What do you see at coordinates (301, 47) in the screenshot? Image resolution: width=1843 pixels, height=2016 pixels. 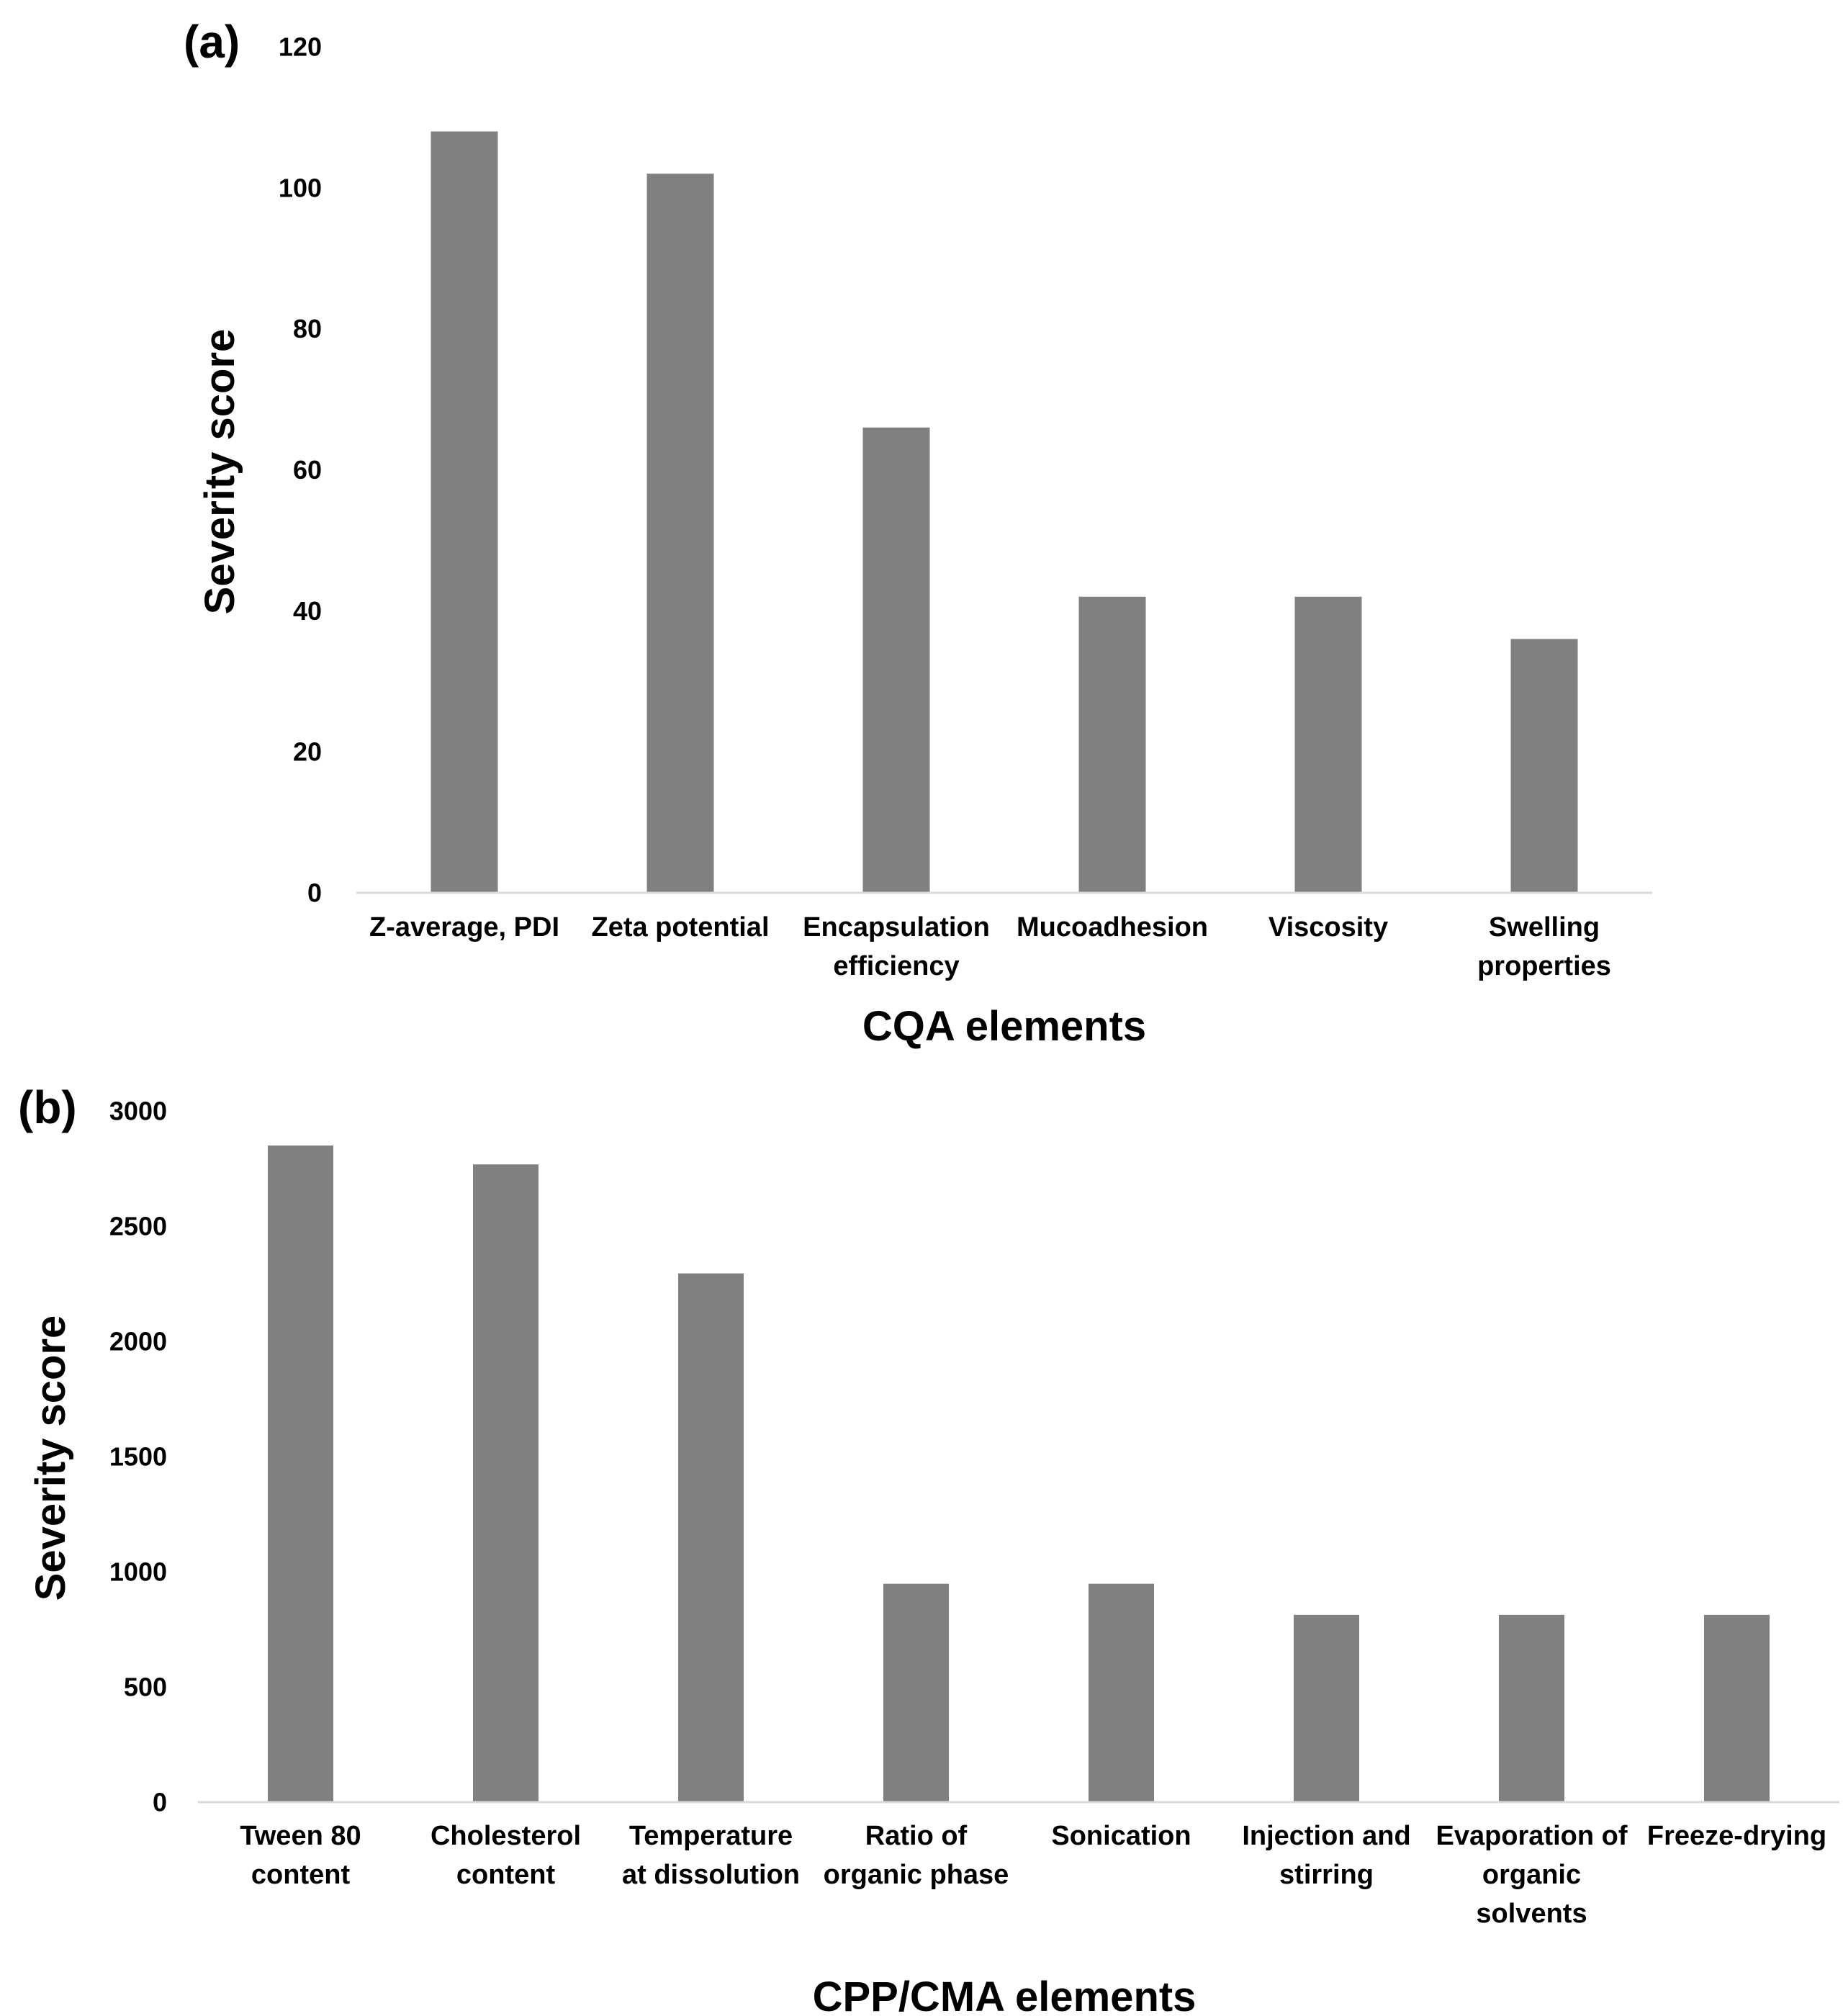 I see `chart-a-y-tick-label: 120` at bounding box center [301, 47].